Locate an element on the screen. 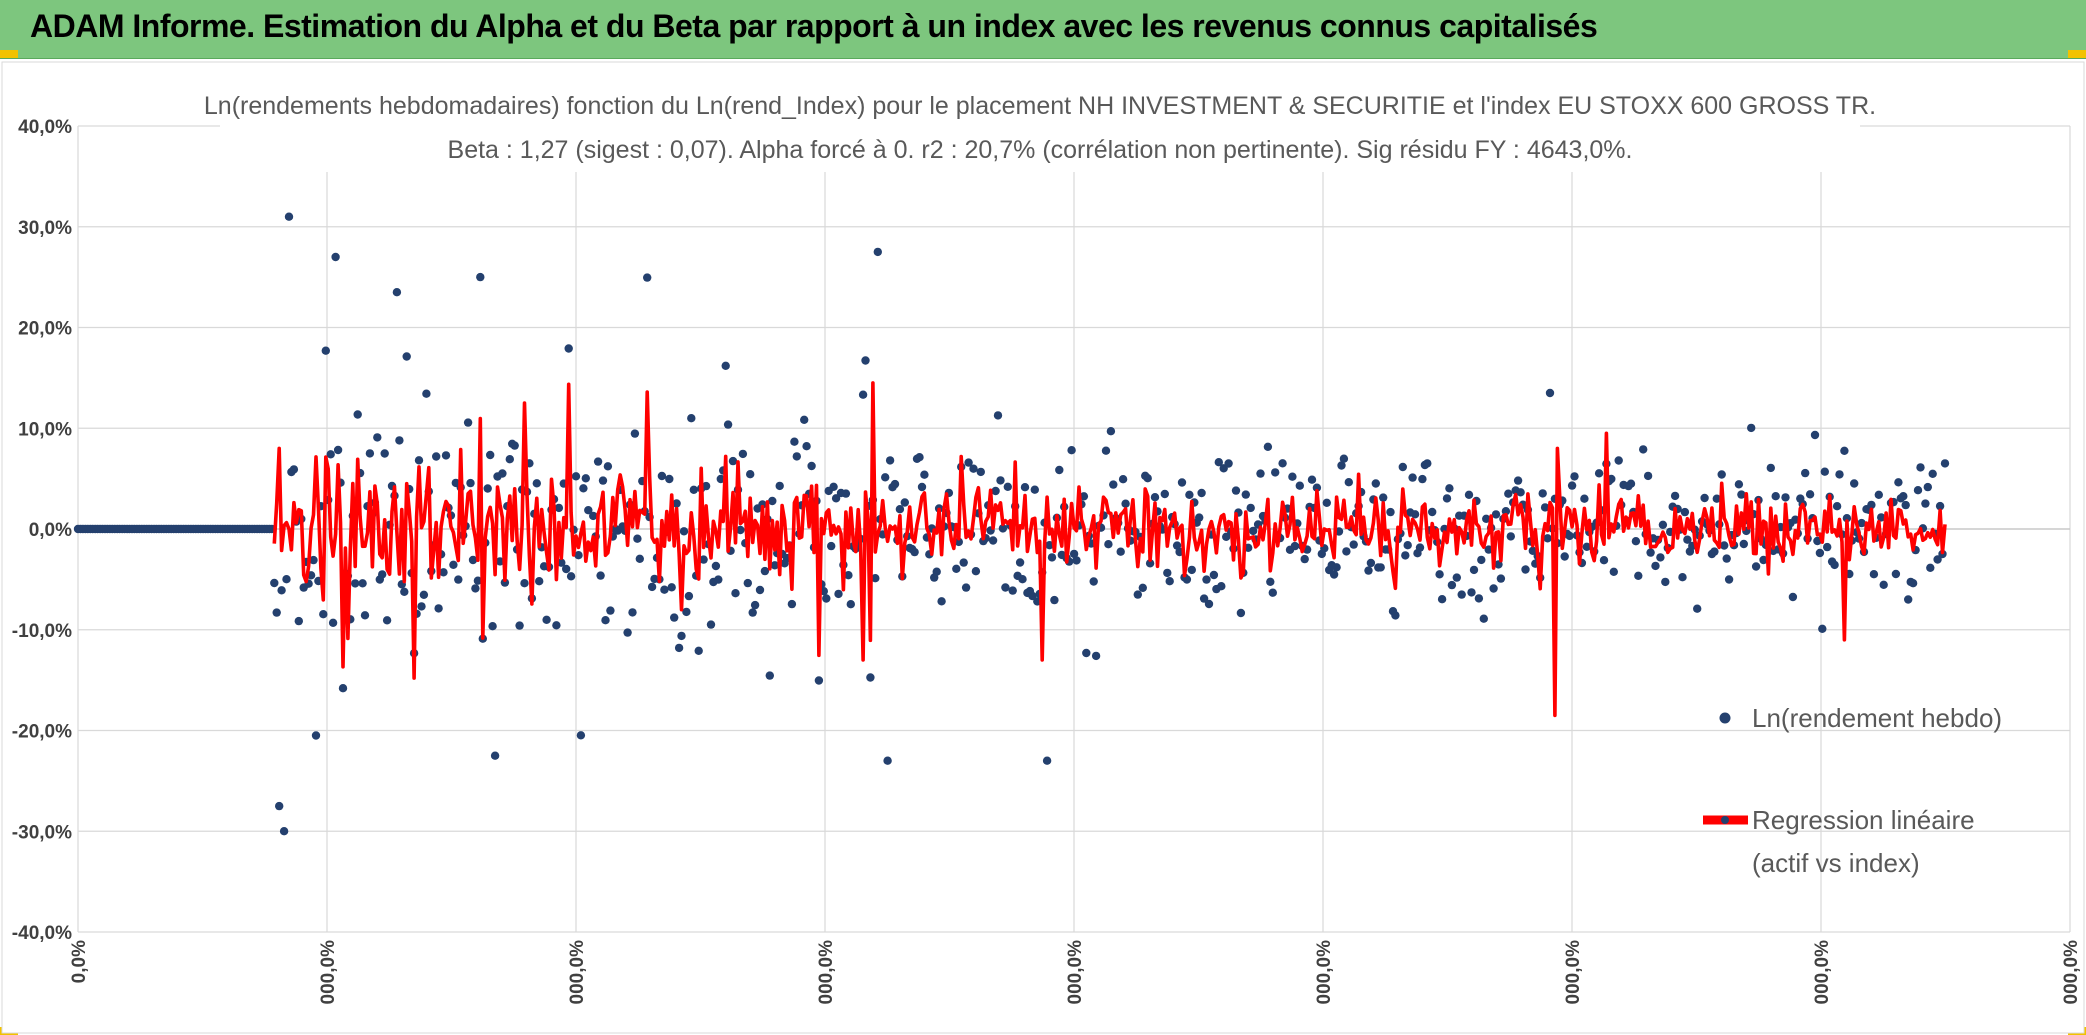 Image resolution: width=2086 pixels, height=1035 pixels. corner-marker-top-right is located at coordinates (2077, 54).